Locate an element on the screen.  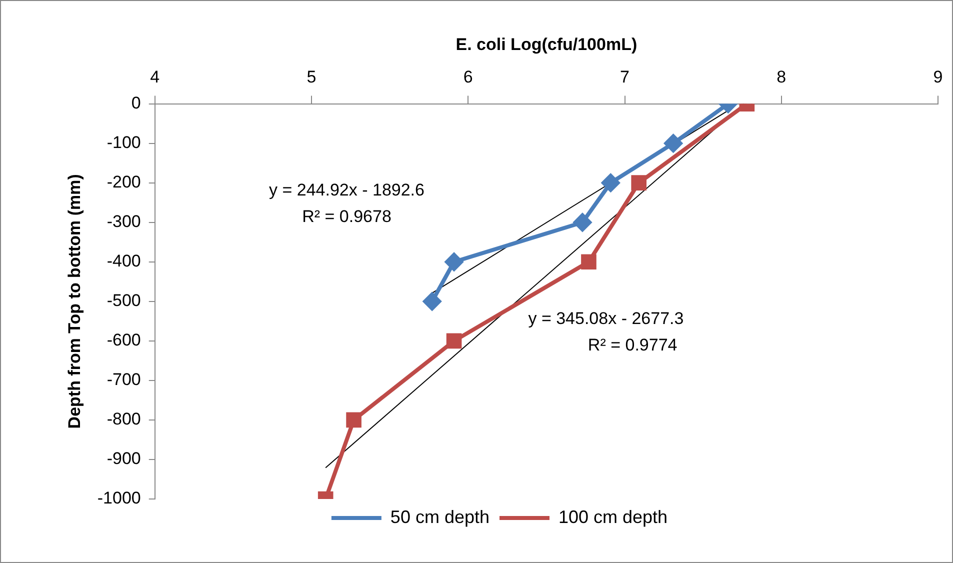
x-tick-label: 4 is located at coordinates (155, 76).